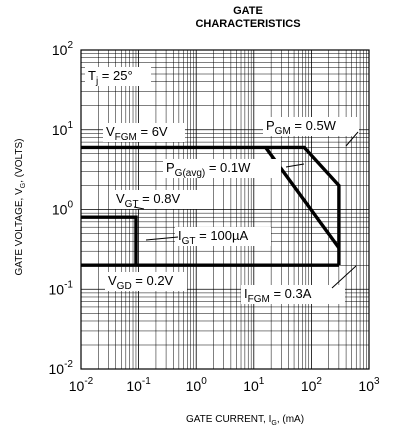  I want to click on x-axis-label-main: GATE CURRENT, I, so click(228, 419).